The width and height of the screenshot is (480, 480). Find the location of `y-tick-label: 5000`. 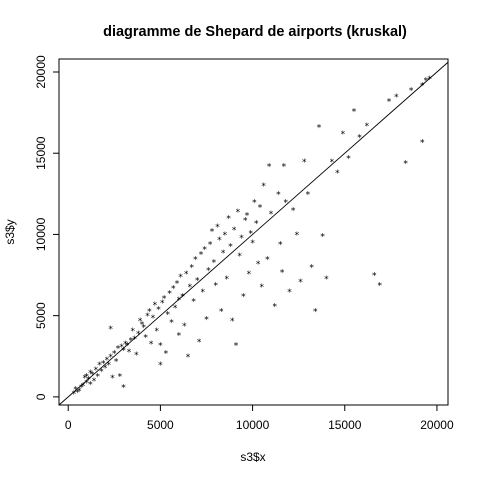

y-tick-label: 5000 is located at coordinates (41, 315).